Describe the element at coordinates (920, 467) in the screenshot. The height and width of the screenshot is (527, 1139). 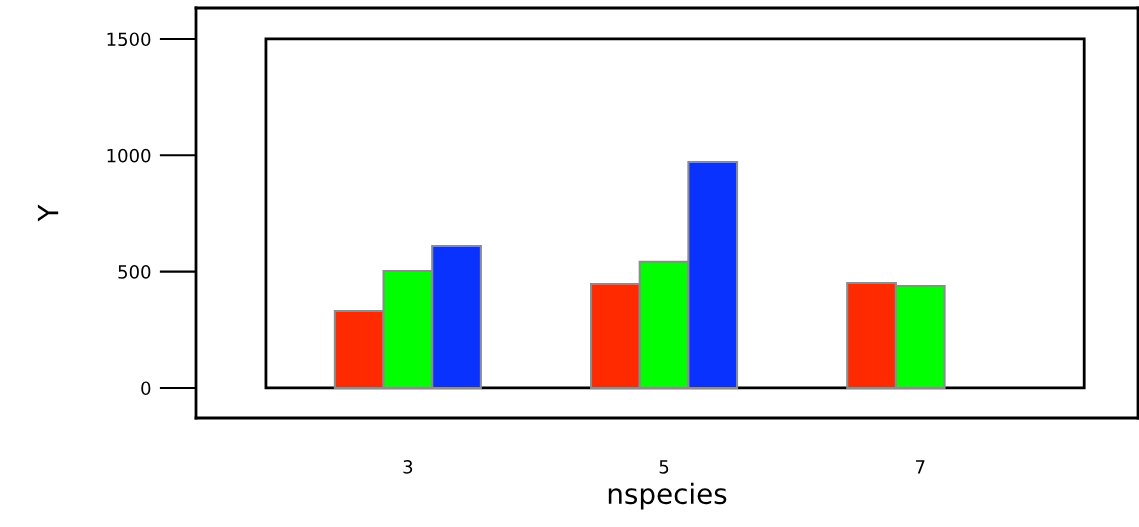
I see `x-tick-label: 7` at that location.